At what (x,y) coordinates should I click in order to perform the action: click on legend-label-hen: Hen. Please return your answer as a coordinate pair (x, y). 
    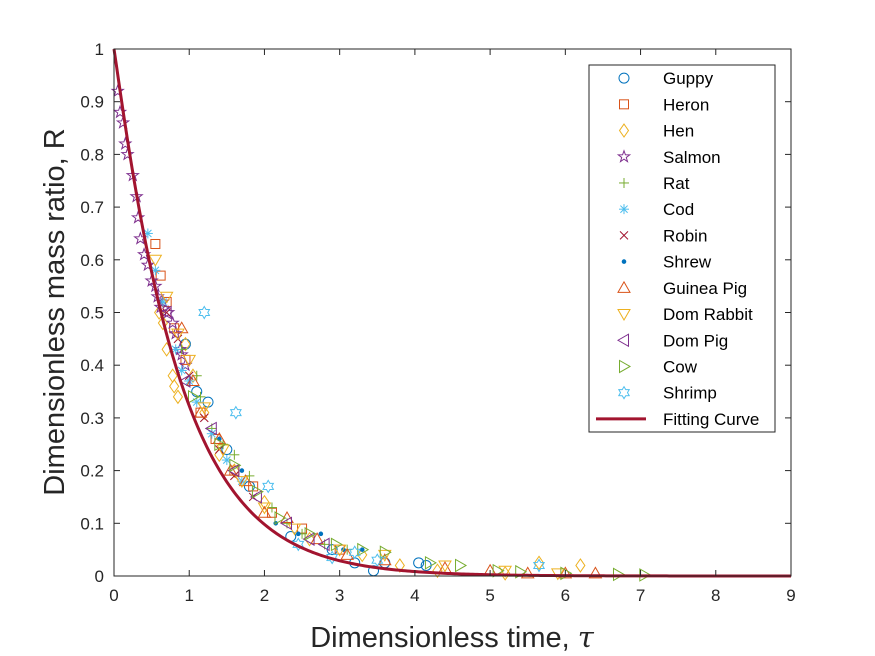
    Looking at the image, I should click on (678, 131).